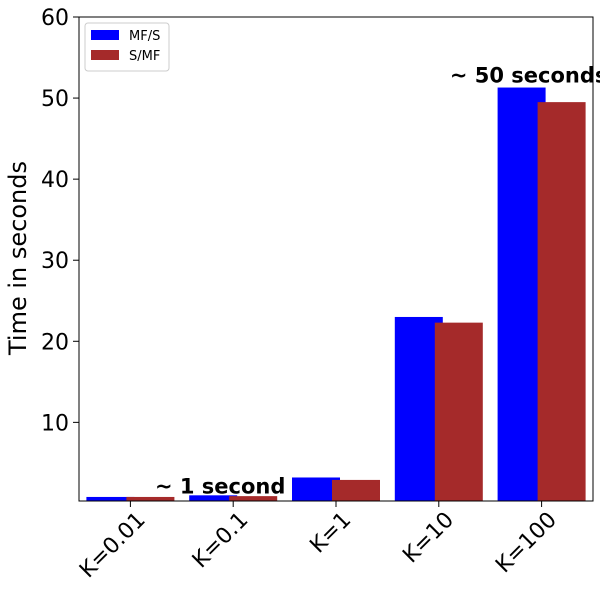 Image resolution: width=600 pixels, height=600 pixels. I want to click on y-tick-label-40: 40, so click(55, 180).